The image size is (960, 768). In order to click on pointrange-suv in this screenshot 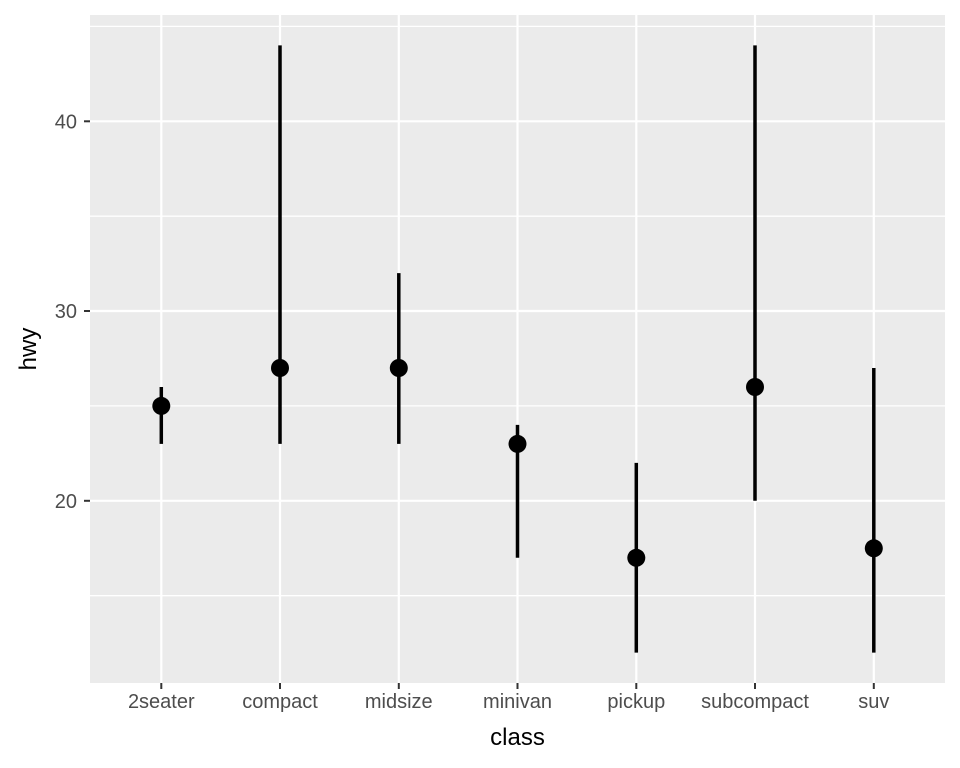, I will do `click(873, 510)`.